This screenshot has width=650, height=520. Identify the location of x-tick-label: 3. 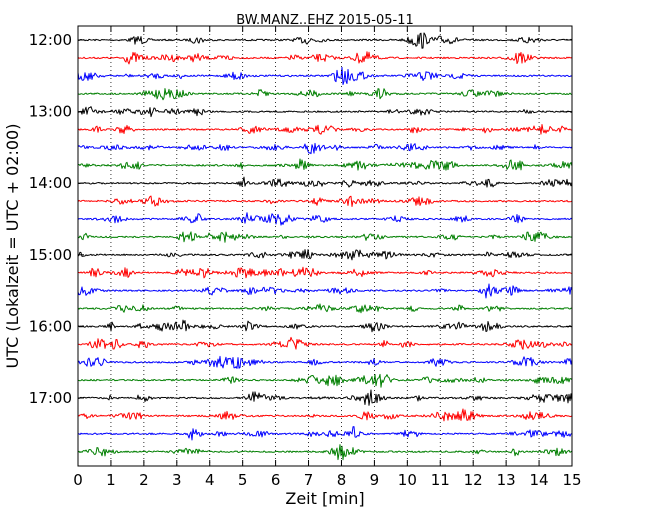
(177, 480).